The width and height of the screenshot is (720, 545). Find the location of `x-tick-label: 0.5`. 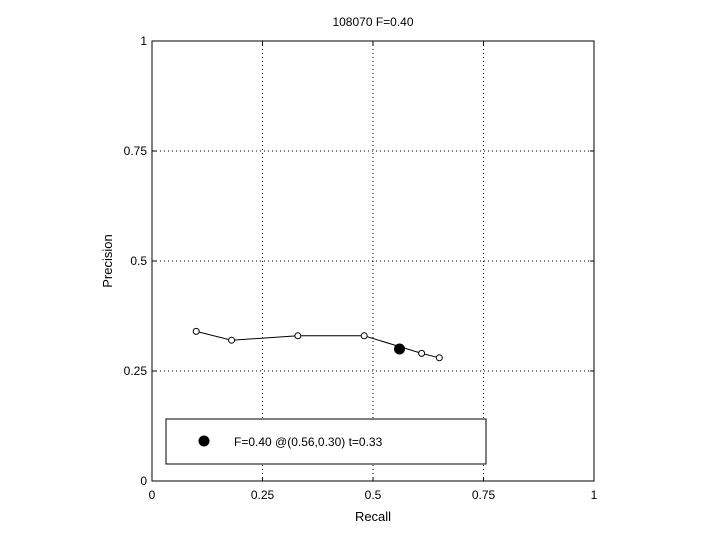

x-tick-label: 0.5 is located at coordinates (373, 495).